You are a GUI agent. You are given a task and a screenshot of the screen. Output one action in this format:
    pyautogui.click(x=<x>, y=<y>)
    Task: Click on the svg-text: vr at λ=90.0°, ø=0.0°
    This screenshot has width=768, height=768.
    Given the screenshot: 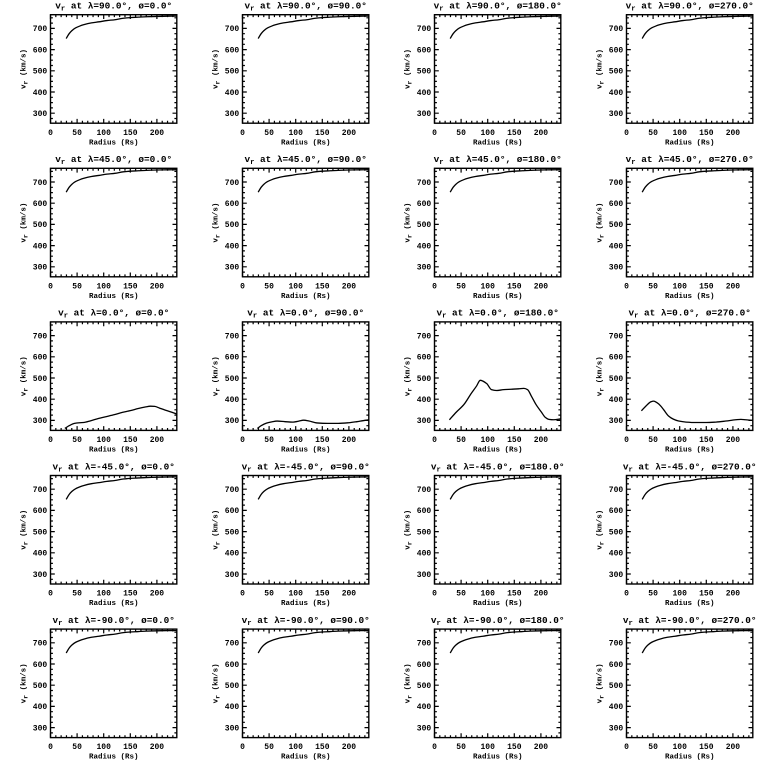 What is the action you would take?
    pyautogui.click(x=113, y=7)
    